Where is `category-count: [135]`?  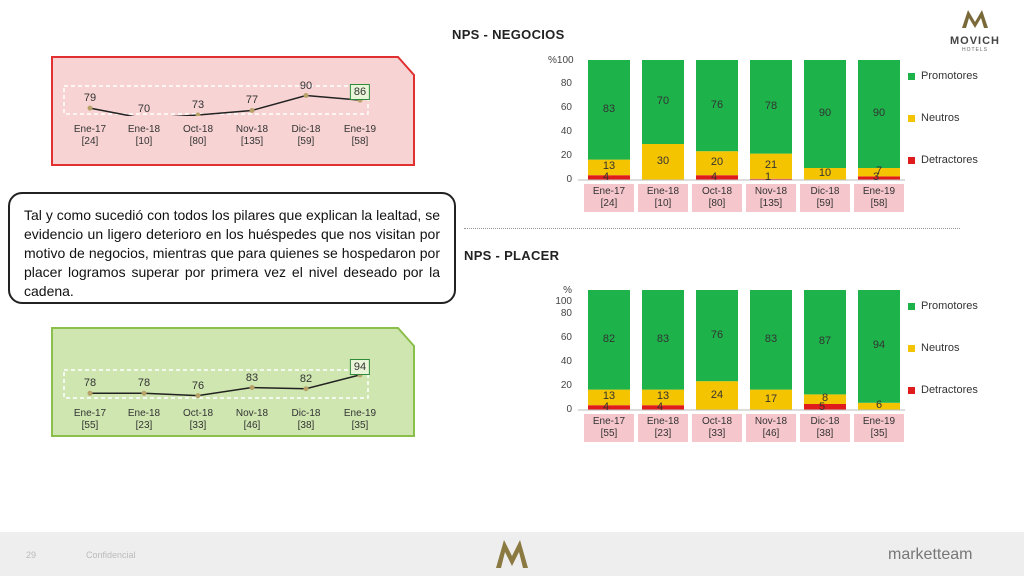 category-count: [135] is located at coordinates (771, 203).